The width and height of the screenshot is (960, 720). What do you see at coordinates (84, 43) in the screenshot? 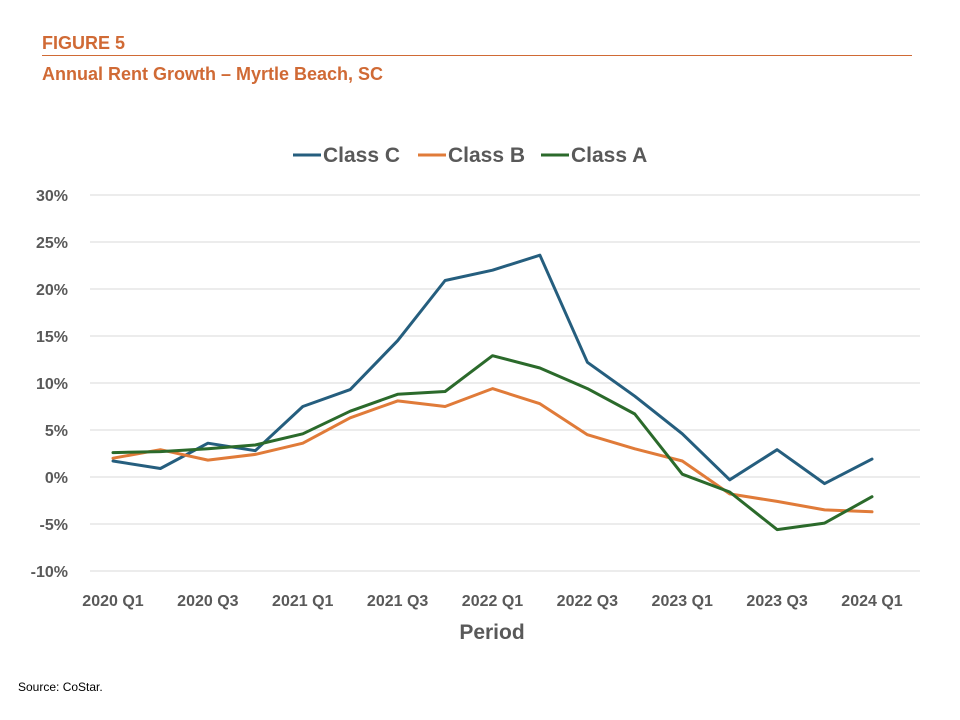
I see `figure-label: FIGURE 5` at bounding box center [84, 43].